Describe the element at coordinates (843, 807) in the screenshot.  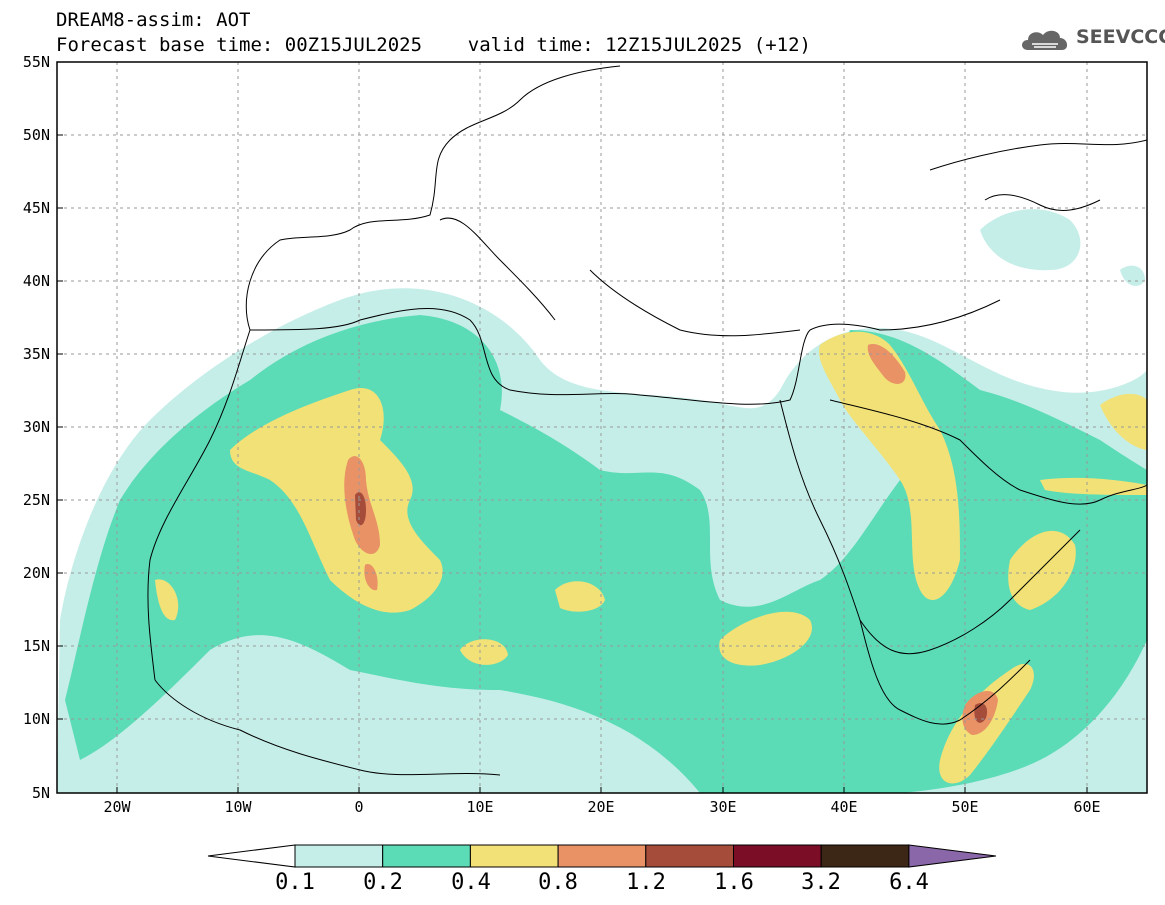
I see `lon-label: 40E` at that location.